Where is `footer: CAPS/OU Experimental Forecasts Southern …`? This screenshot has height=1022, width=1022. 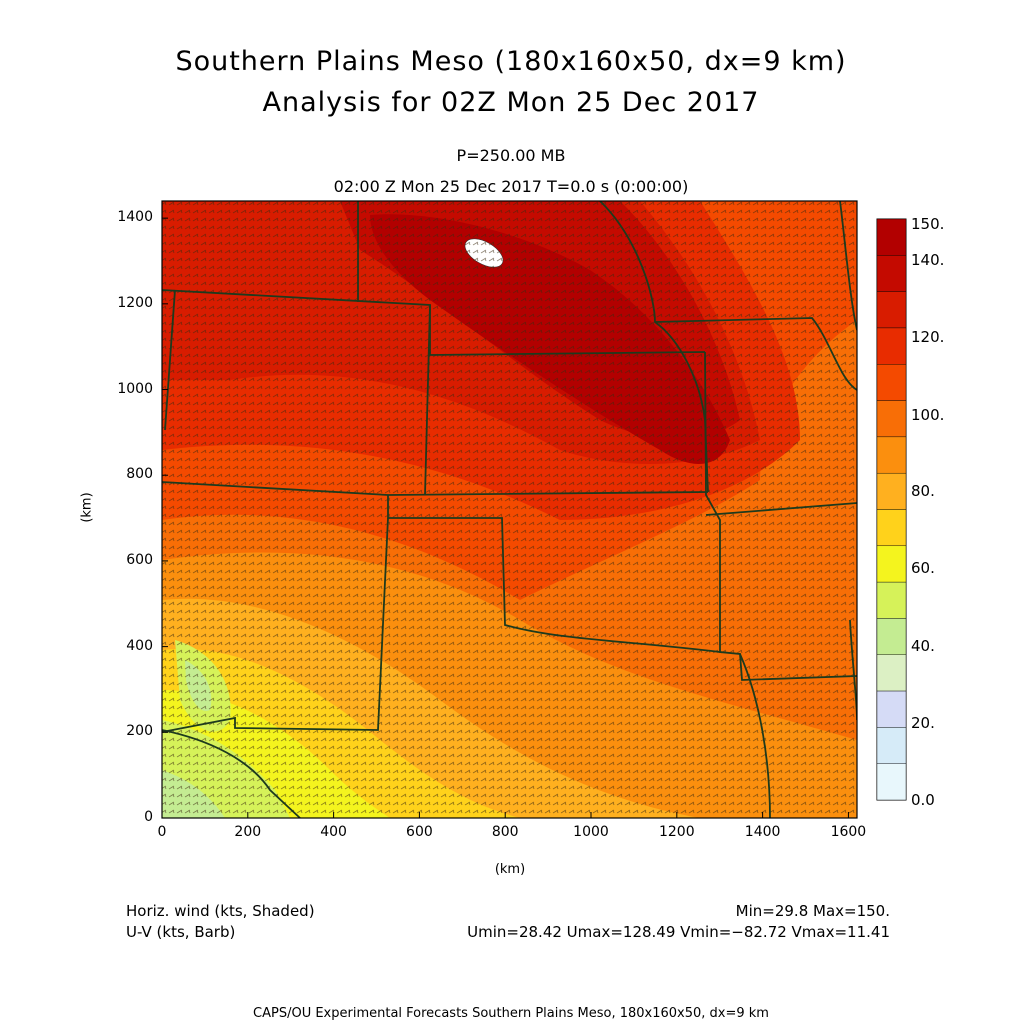
footer: CAPS/OU Experimental Forecasts Southern … is located at coordinates (511, 1013).